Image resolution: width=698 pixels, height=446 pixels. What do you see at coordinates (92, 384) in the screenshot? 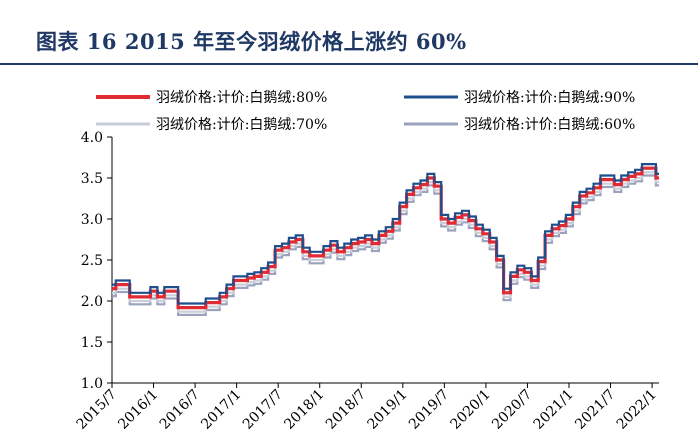
I see `y-tick-label: 1.0` at bounding box center [92, 384].